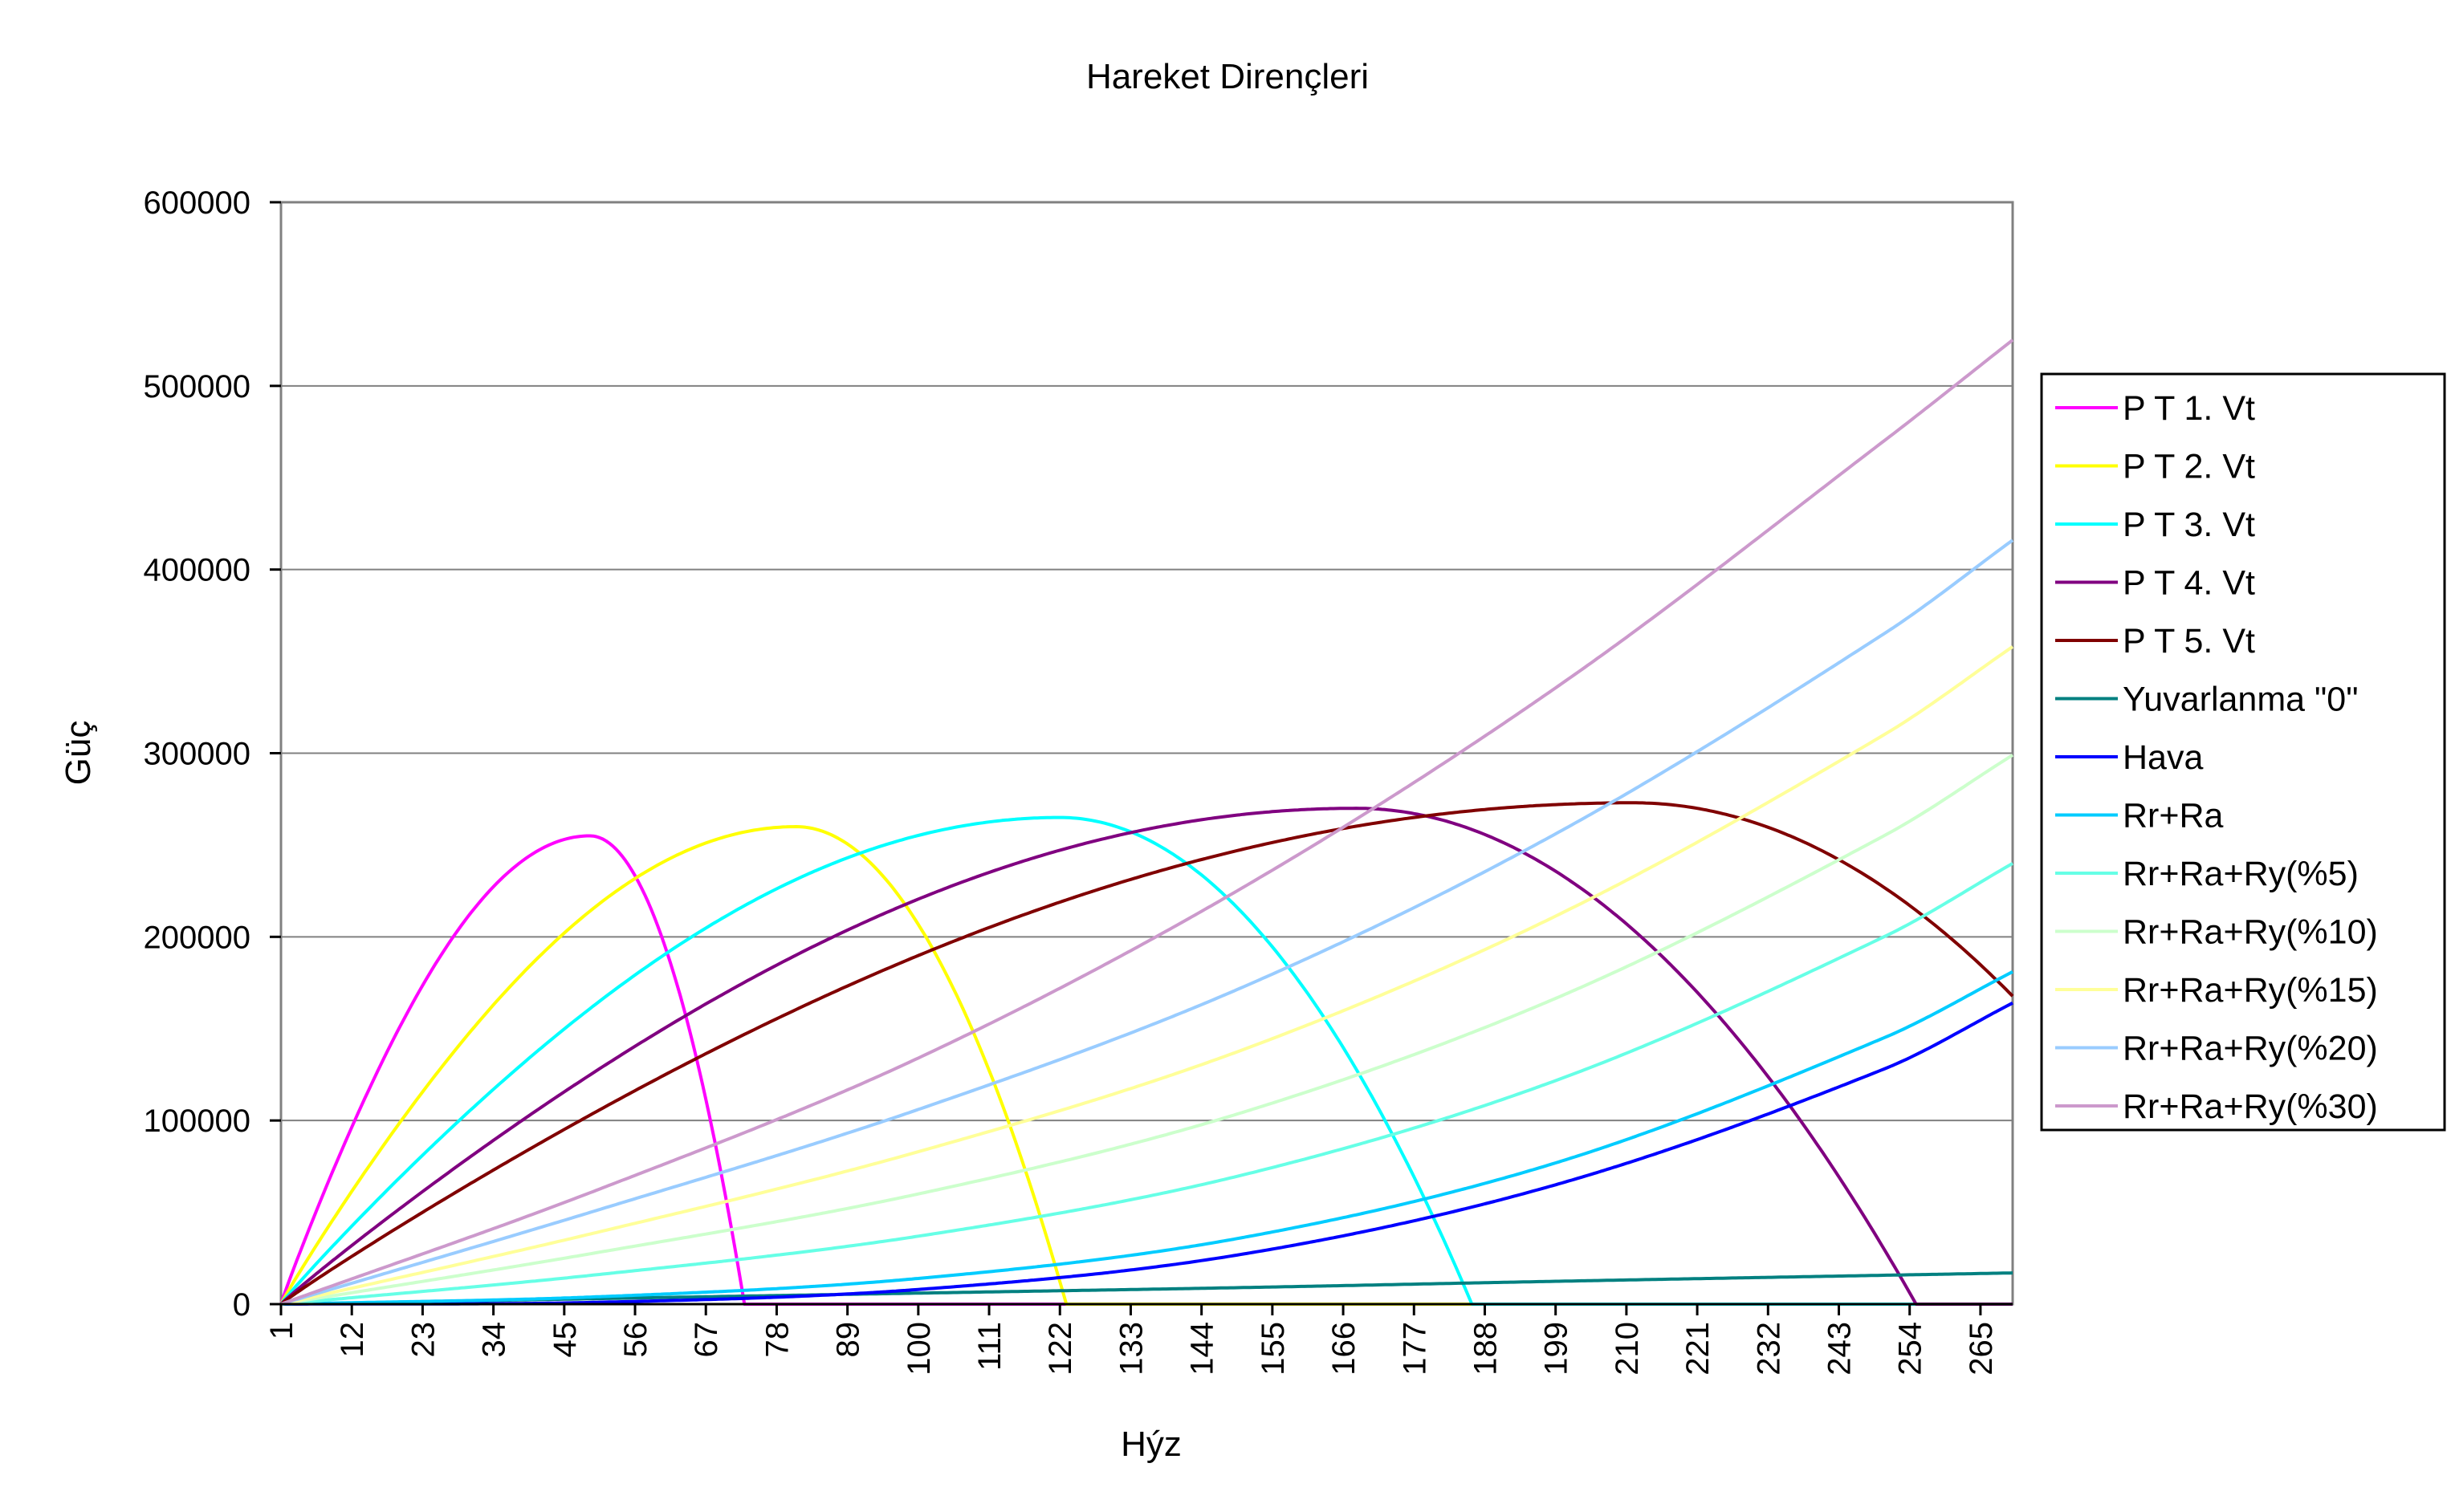 The height and width of the screenshot is (1512, 2455). I want to click on x-tick-label: 144, so click(1202, 1349).